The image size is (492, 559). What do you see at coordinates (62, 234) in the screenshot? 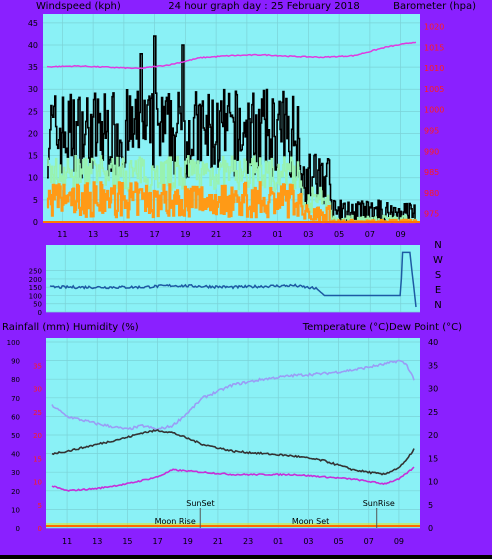
I see `x-tick-label: 11` at bounding box center [62, 234].